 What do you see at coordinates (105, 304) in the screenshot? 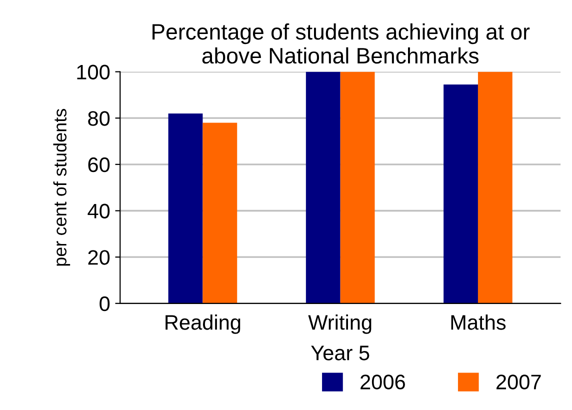
I see `y-tick-label: 0` at bounding box center [105, 304].